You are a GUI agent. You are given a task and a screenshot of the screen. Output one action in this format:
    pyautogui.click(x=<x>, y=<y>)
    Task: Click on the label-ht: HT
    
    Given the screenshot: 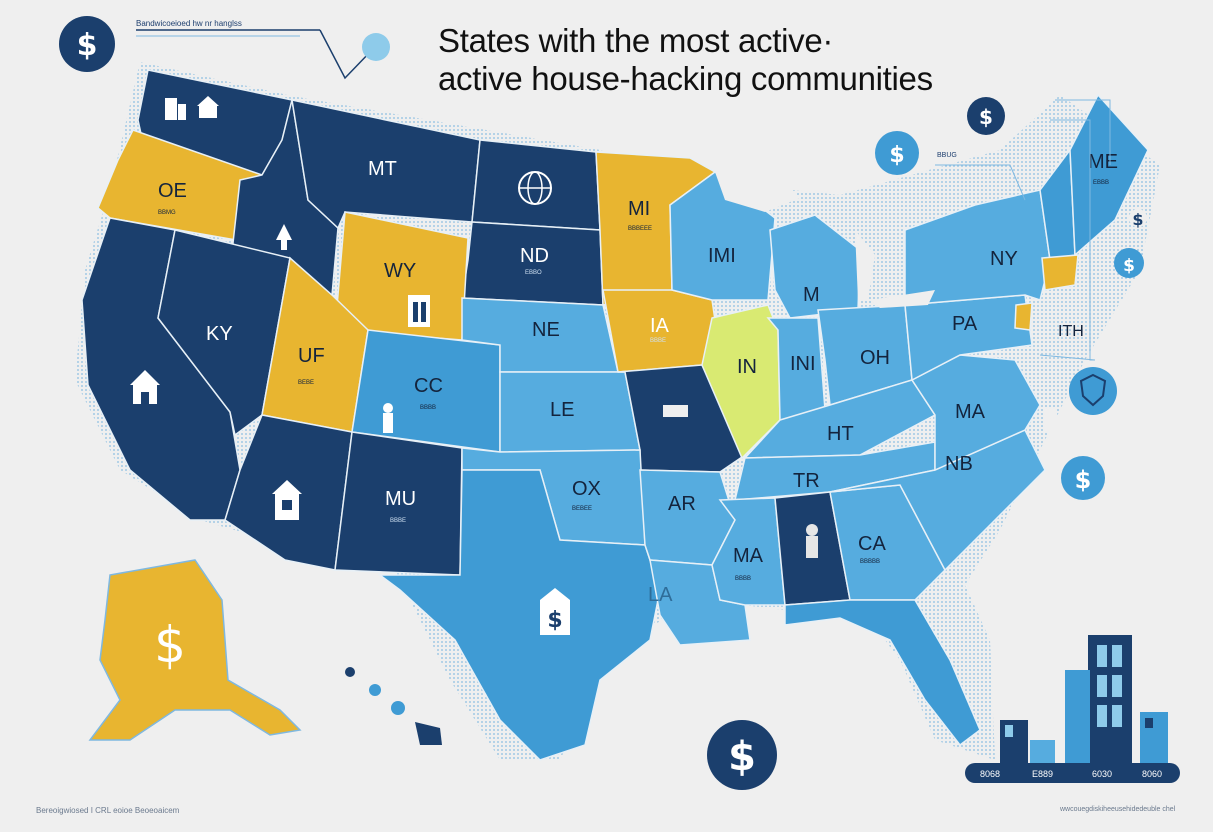 What is the action you would take?
    pyautogui.click(x=840, y=434)
    